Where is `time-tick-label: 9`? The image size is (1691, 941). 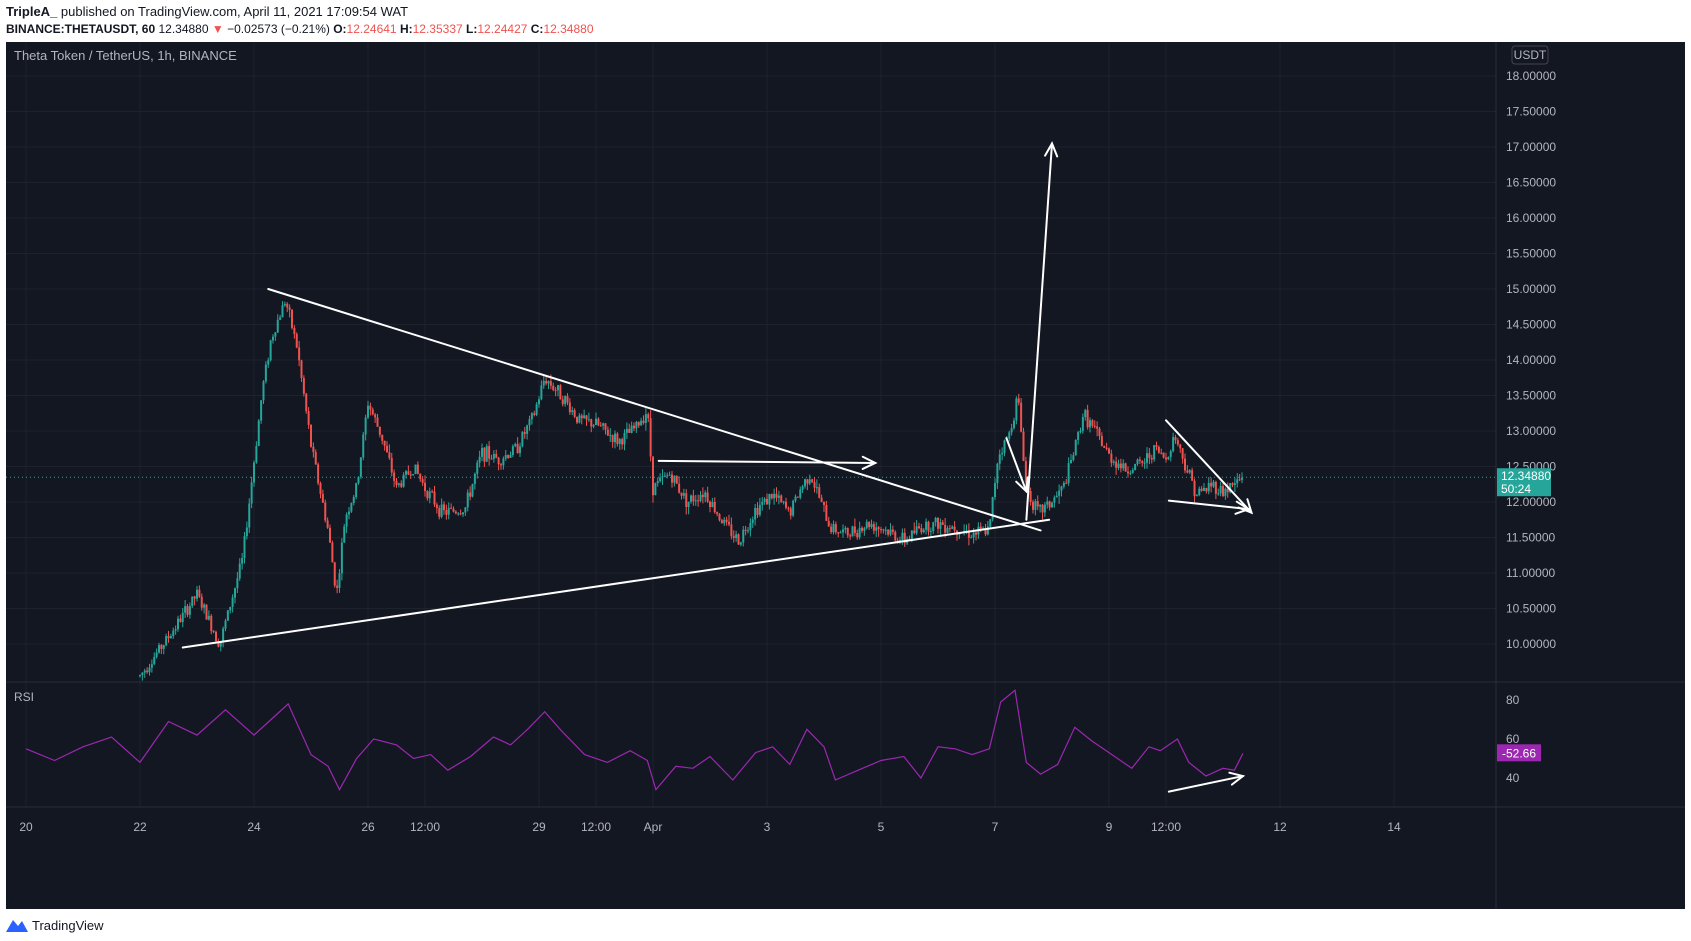
time-tick-label: 9 is located at coordinates (1109, 827).